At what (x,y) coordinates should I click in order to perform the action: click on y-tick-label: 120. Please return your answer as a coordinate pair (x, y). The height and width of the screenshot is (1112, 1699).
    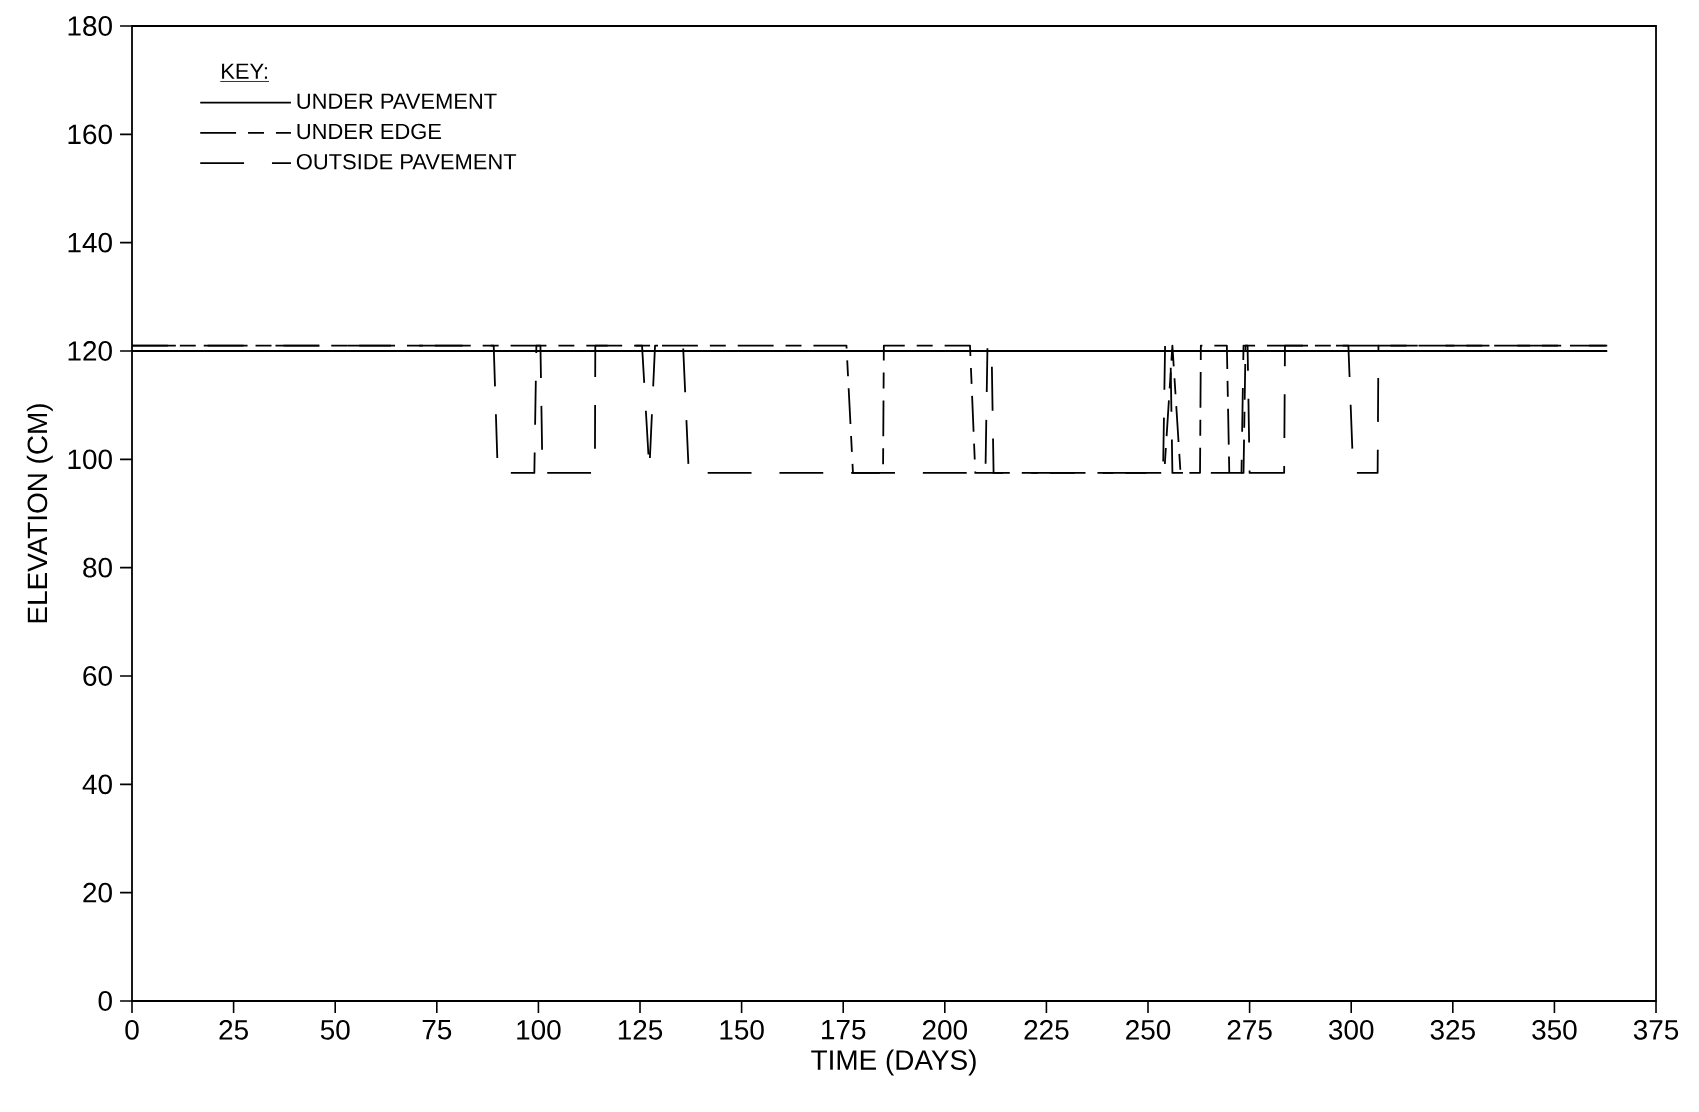
    Looking at the image, I should click on (90, 351).